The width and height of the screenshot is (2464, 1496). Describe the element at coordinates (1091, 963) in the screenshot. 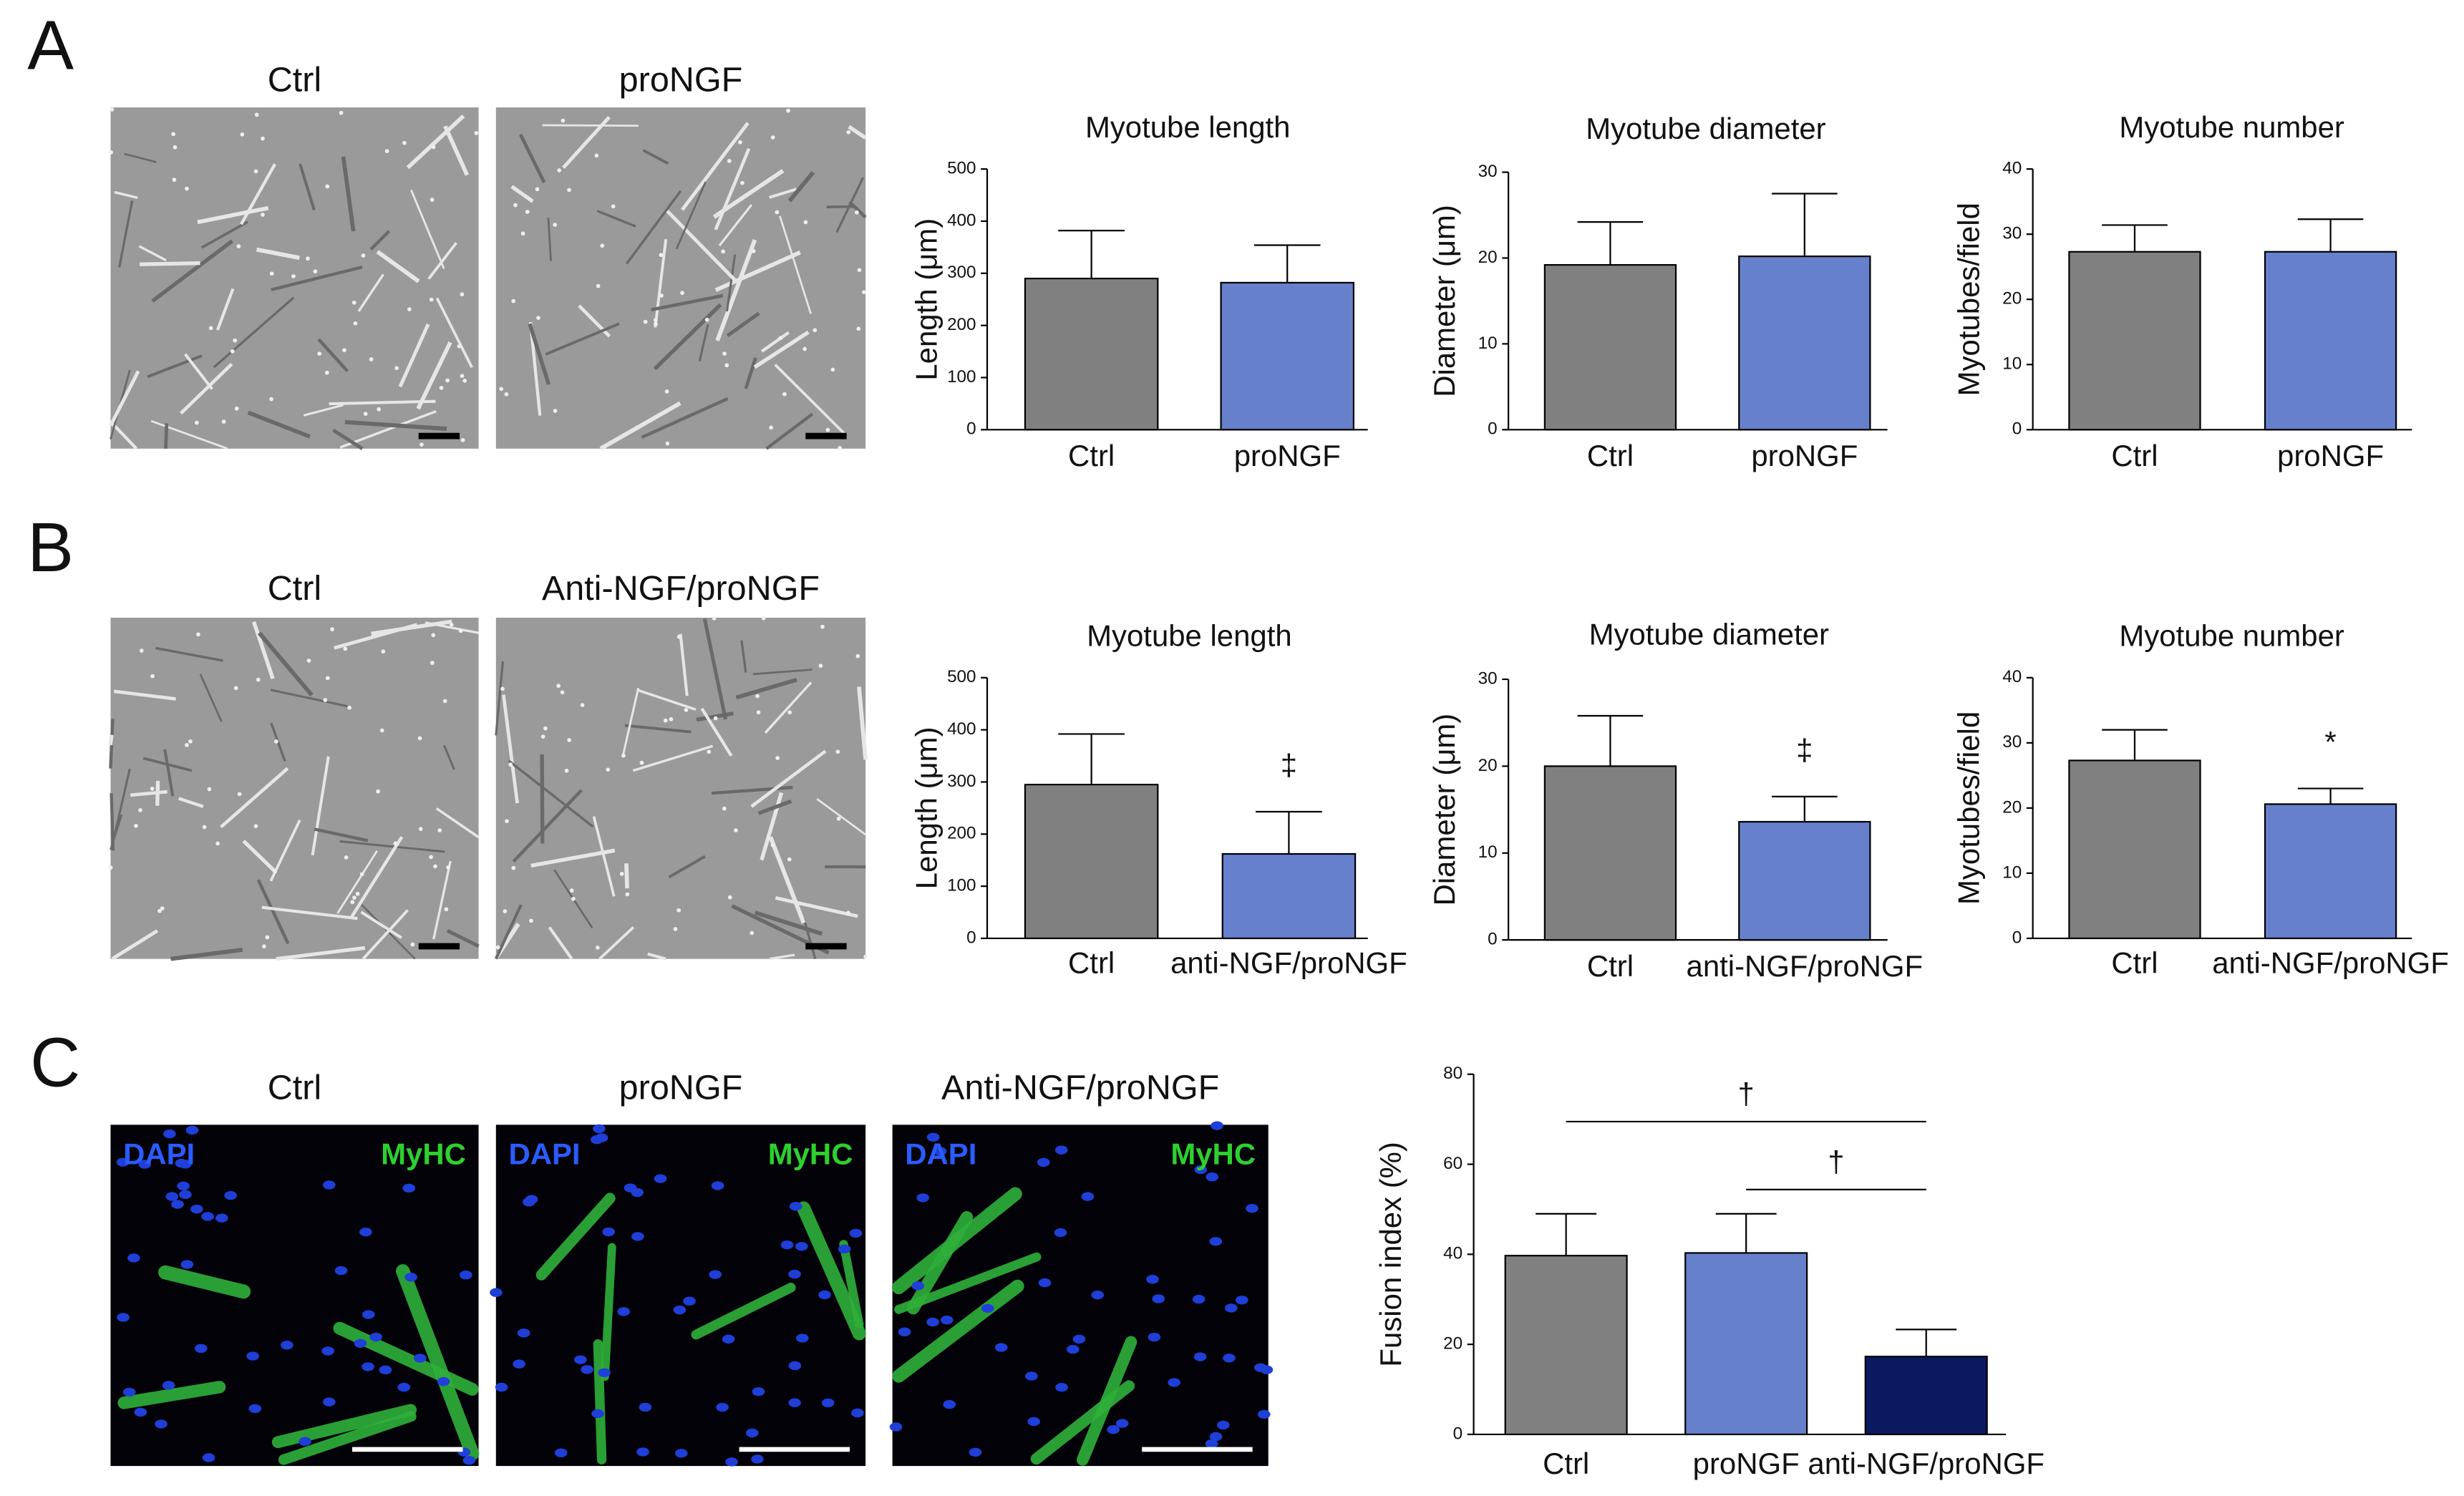

I see `x-tick-label: Ctrl` at that location.